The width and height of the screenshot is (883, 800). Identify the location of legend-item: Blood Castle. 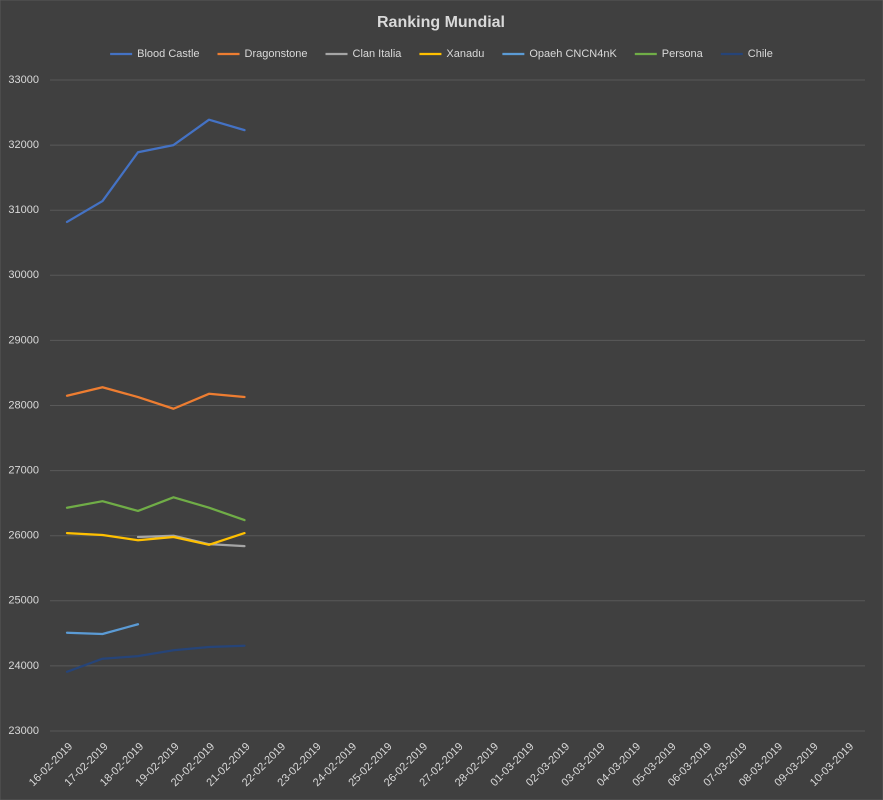
(155, 54).